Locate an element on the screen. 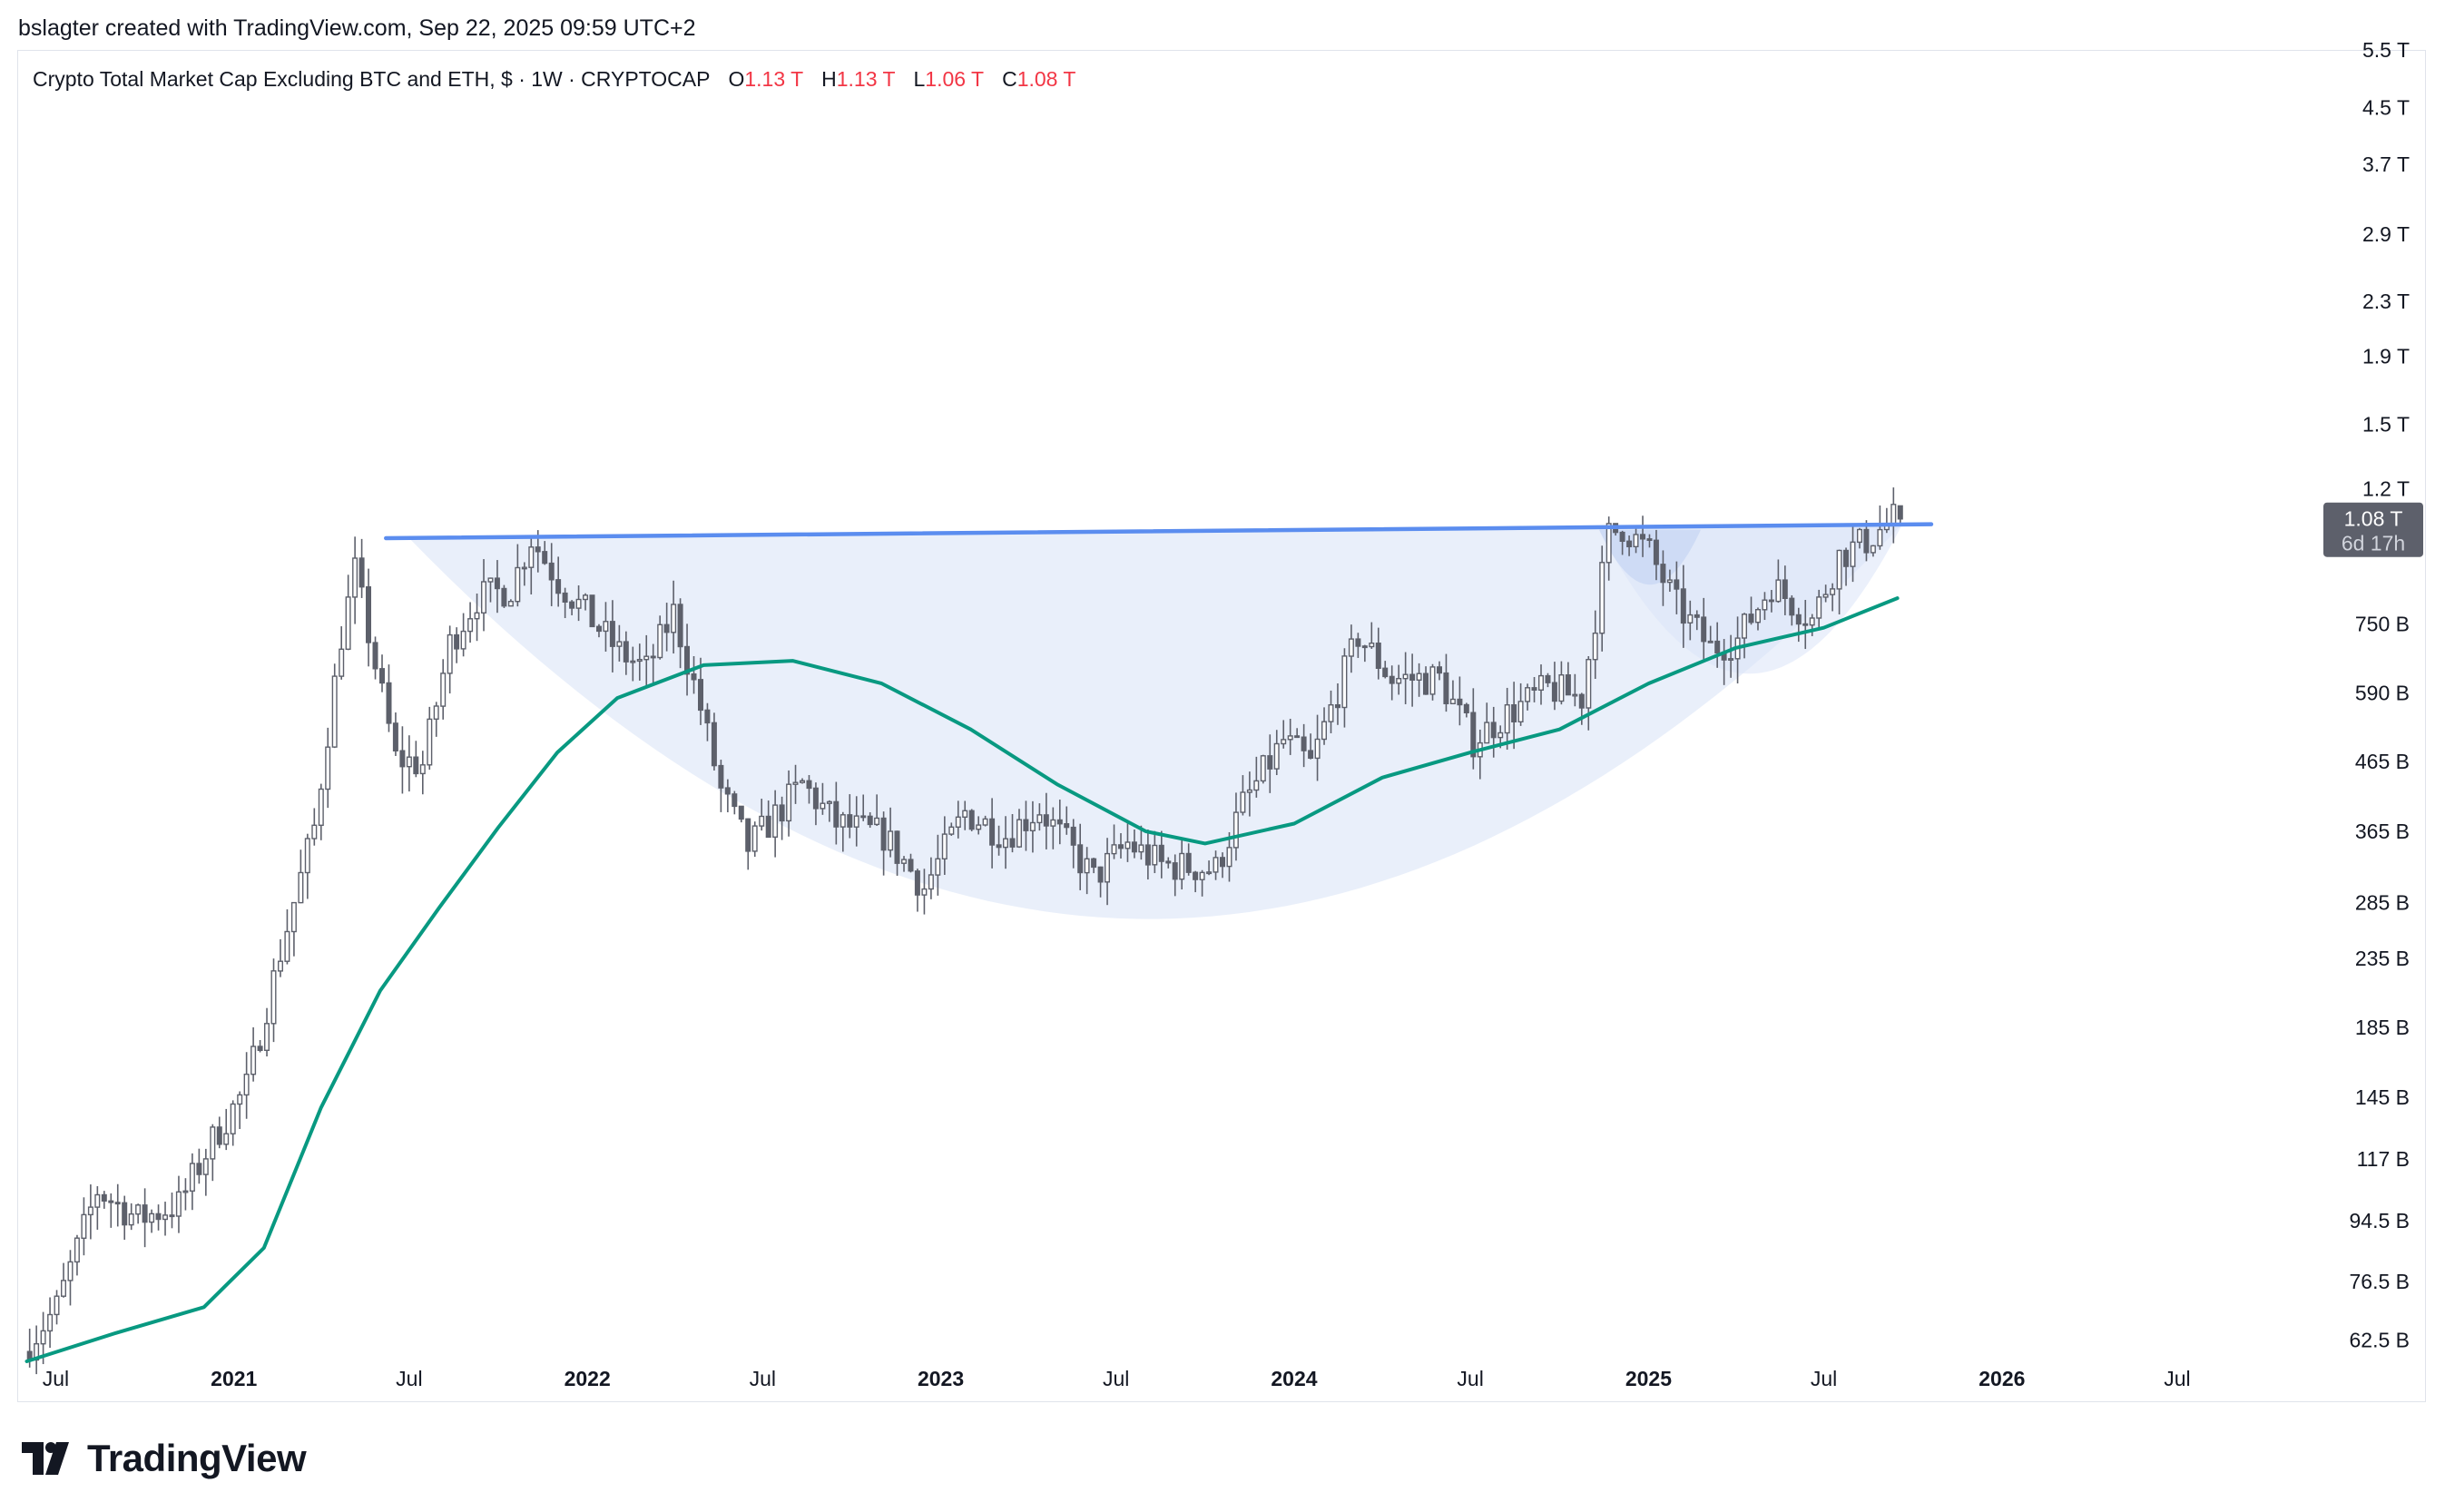  open-label: O is located at coordinates (737, 79).